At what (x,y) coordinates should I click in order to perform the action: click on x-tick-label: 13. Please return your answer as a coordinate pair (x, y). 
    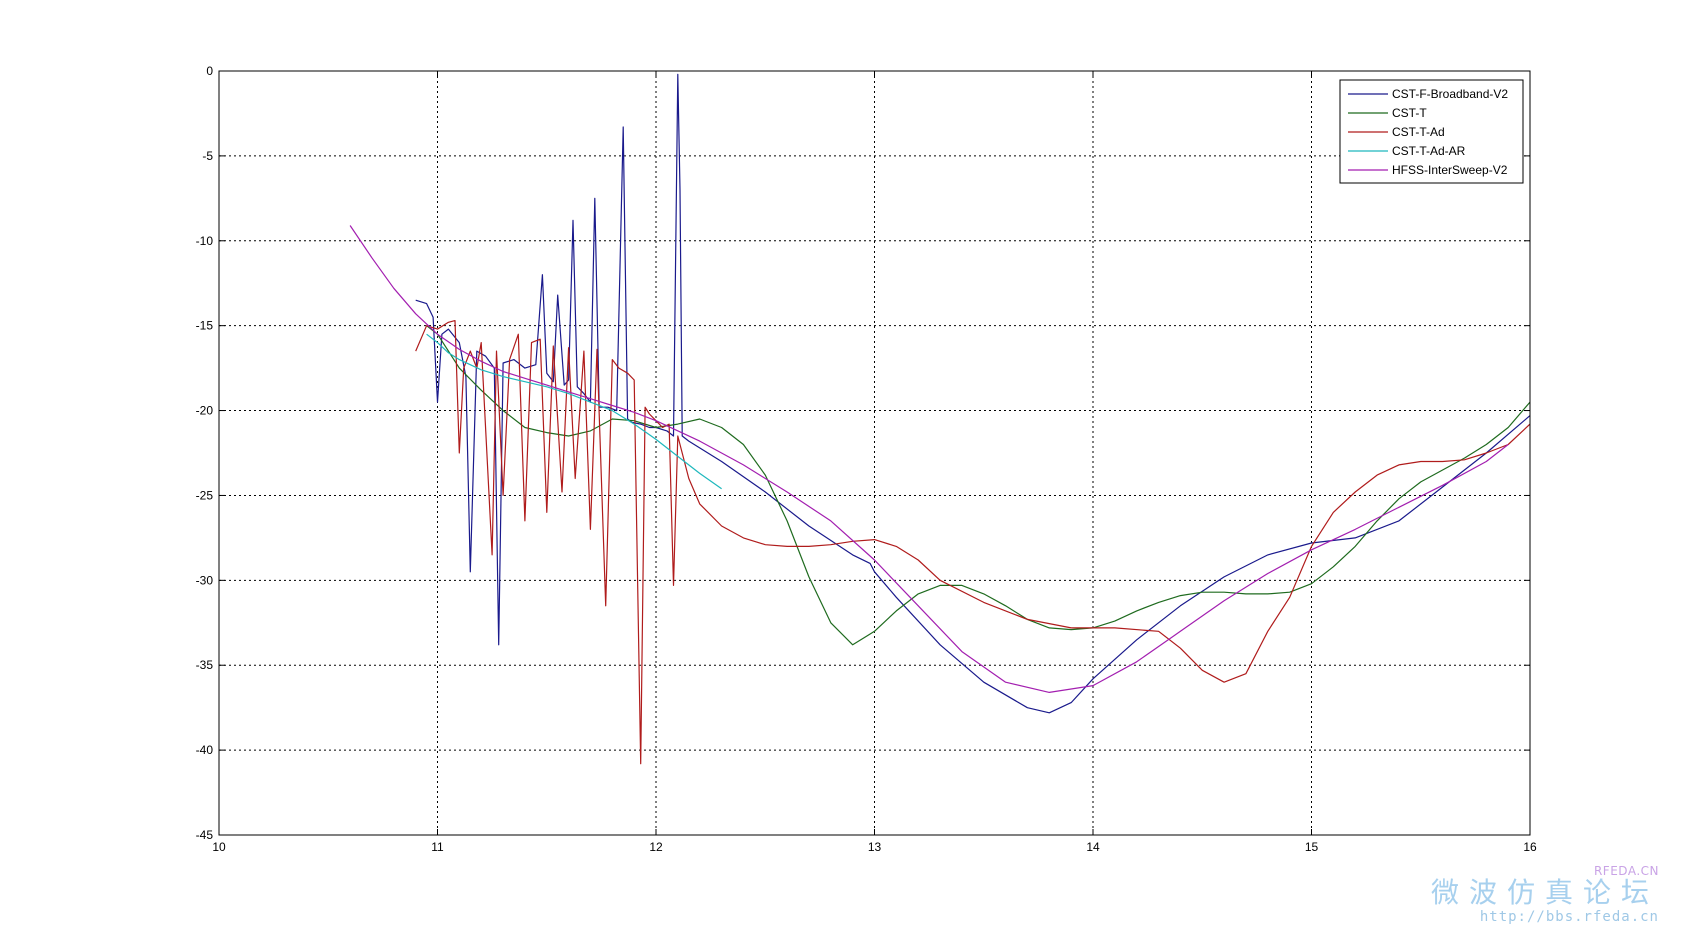
    Looking at the image, I should click on (875, 847).